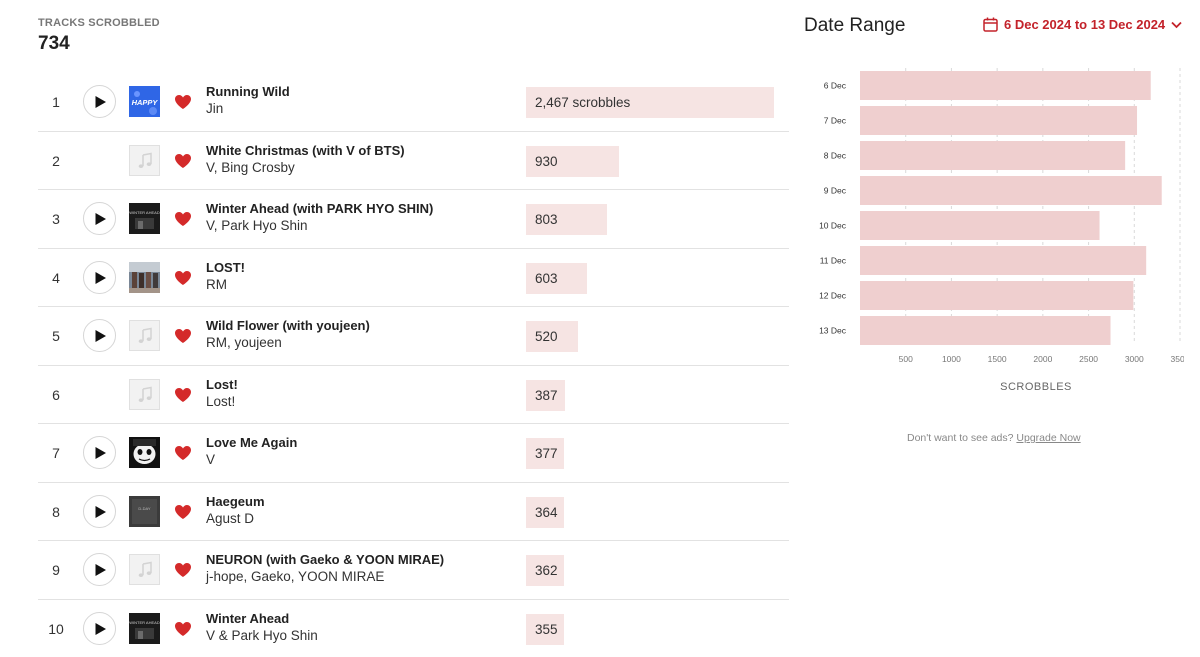 This screenshot has width=1200, height=657. Describe the element at coordinates (572, 161) in the screenshot. I see `scrobble-count-bar: 930` at that location.